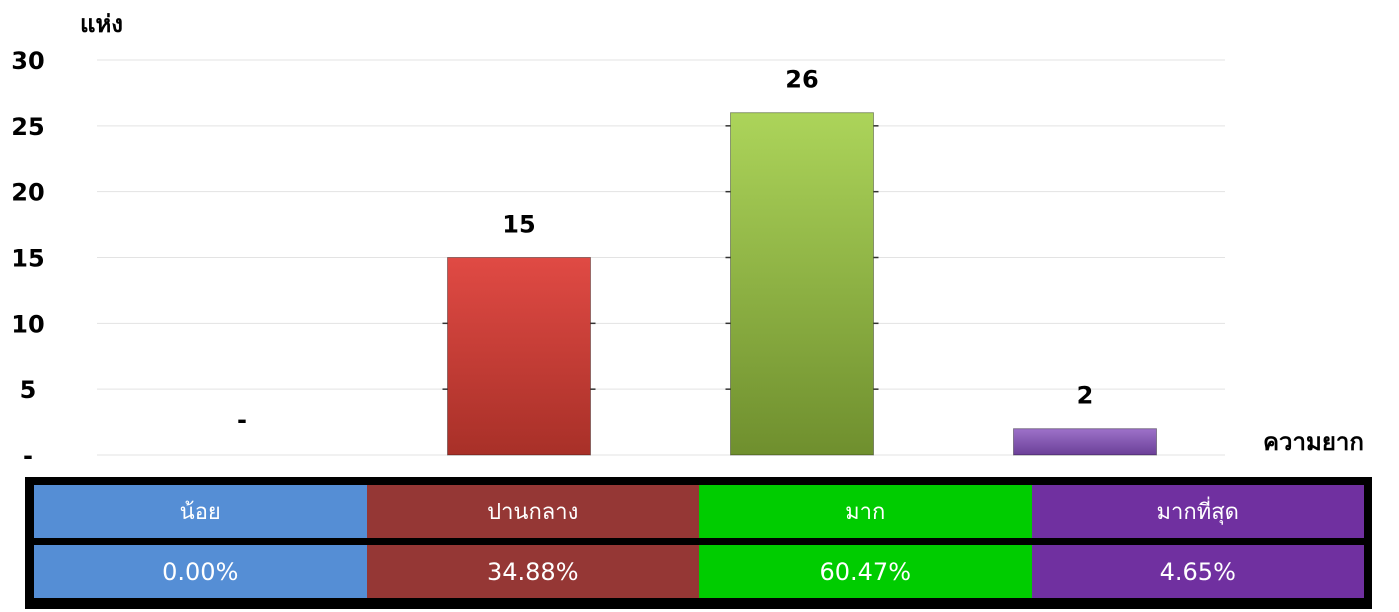 The image size is (1399, 612). I want to click on table-value-cell: 4.65%, so click(1197, 571).